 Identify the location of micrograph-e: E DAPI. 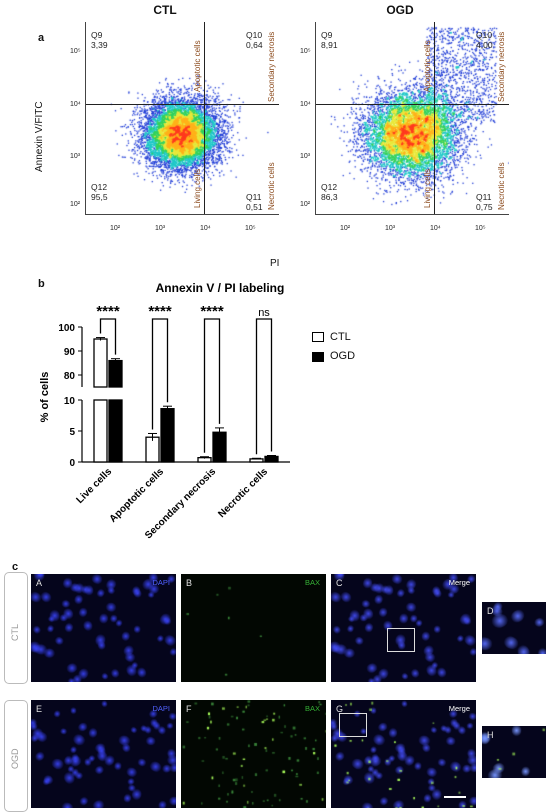
(103, 754).